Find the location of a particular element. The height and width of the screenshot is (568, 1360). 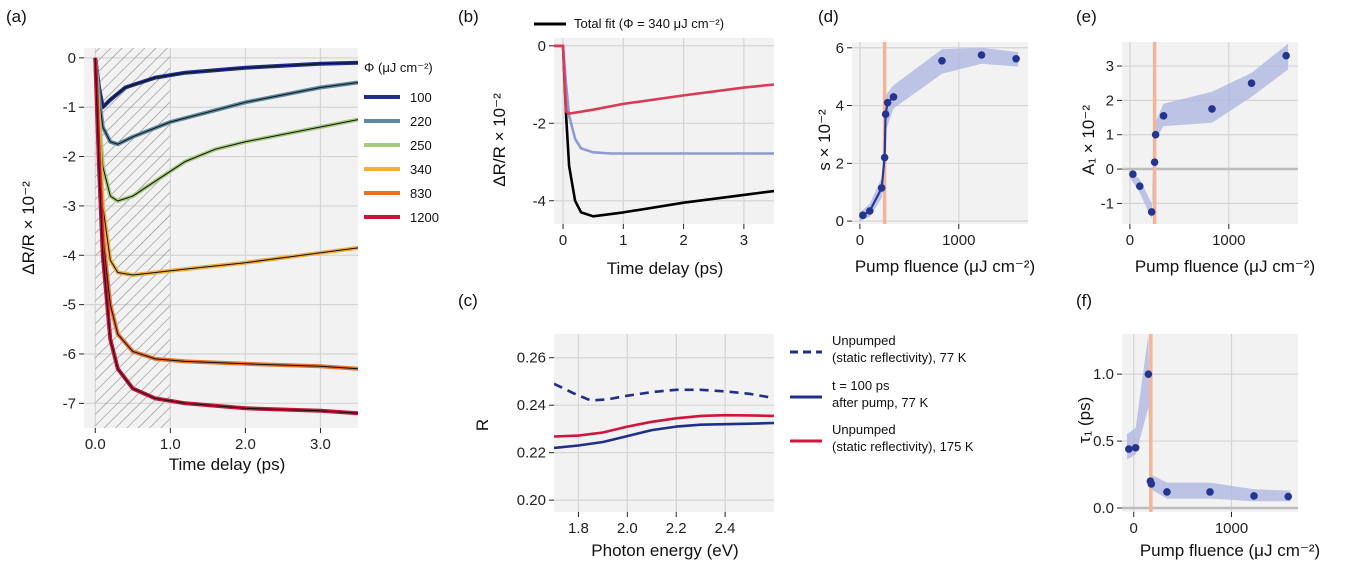

panel-b-xlabel: Time delay (ps) is located at coordinates (665, 268).